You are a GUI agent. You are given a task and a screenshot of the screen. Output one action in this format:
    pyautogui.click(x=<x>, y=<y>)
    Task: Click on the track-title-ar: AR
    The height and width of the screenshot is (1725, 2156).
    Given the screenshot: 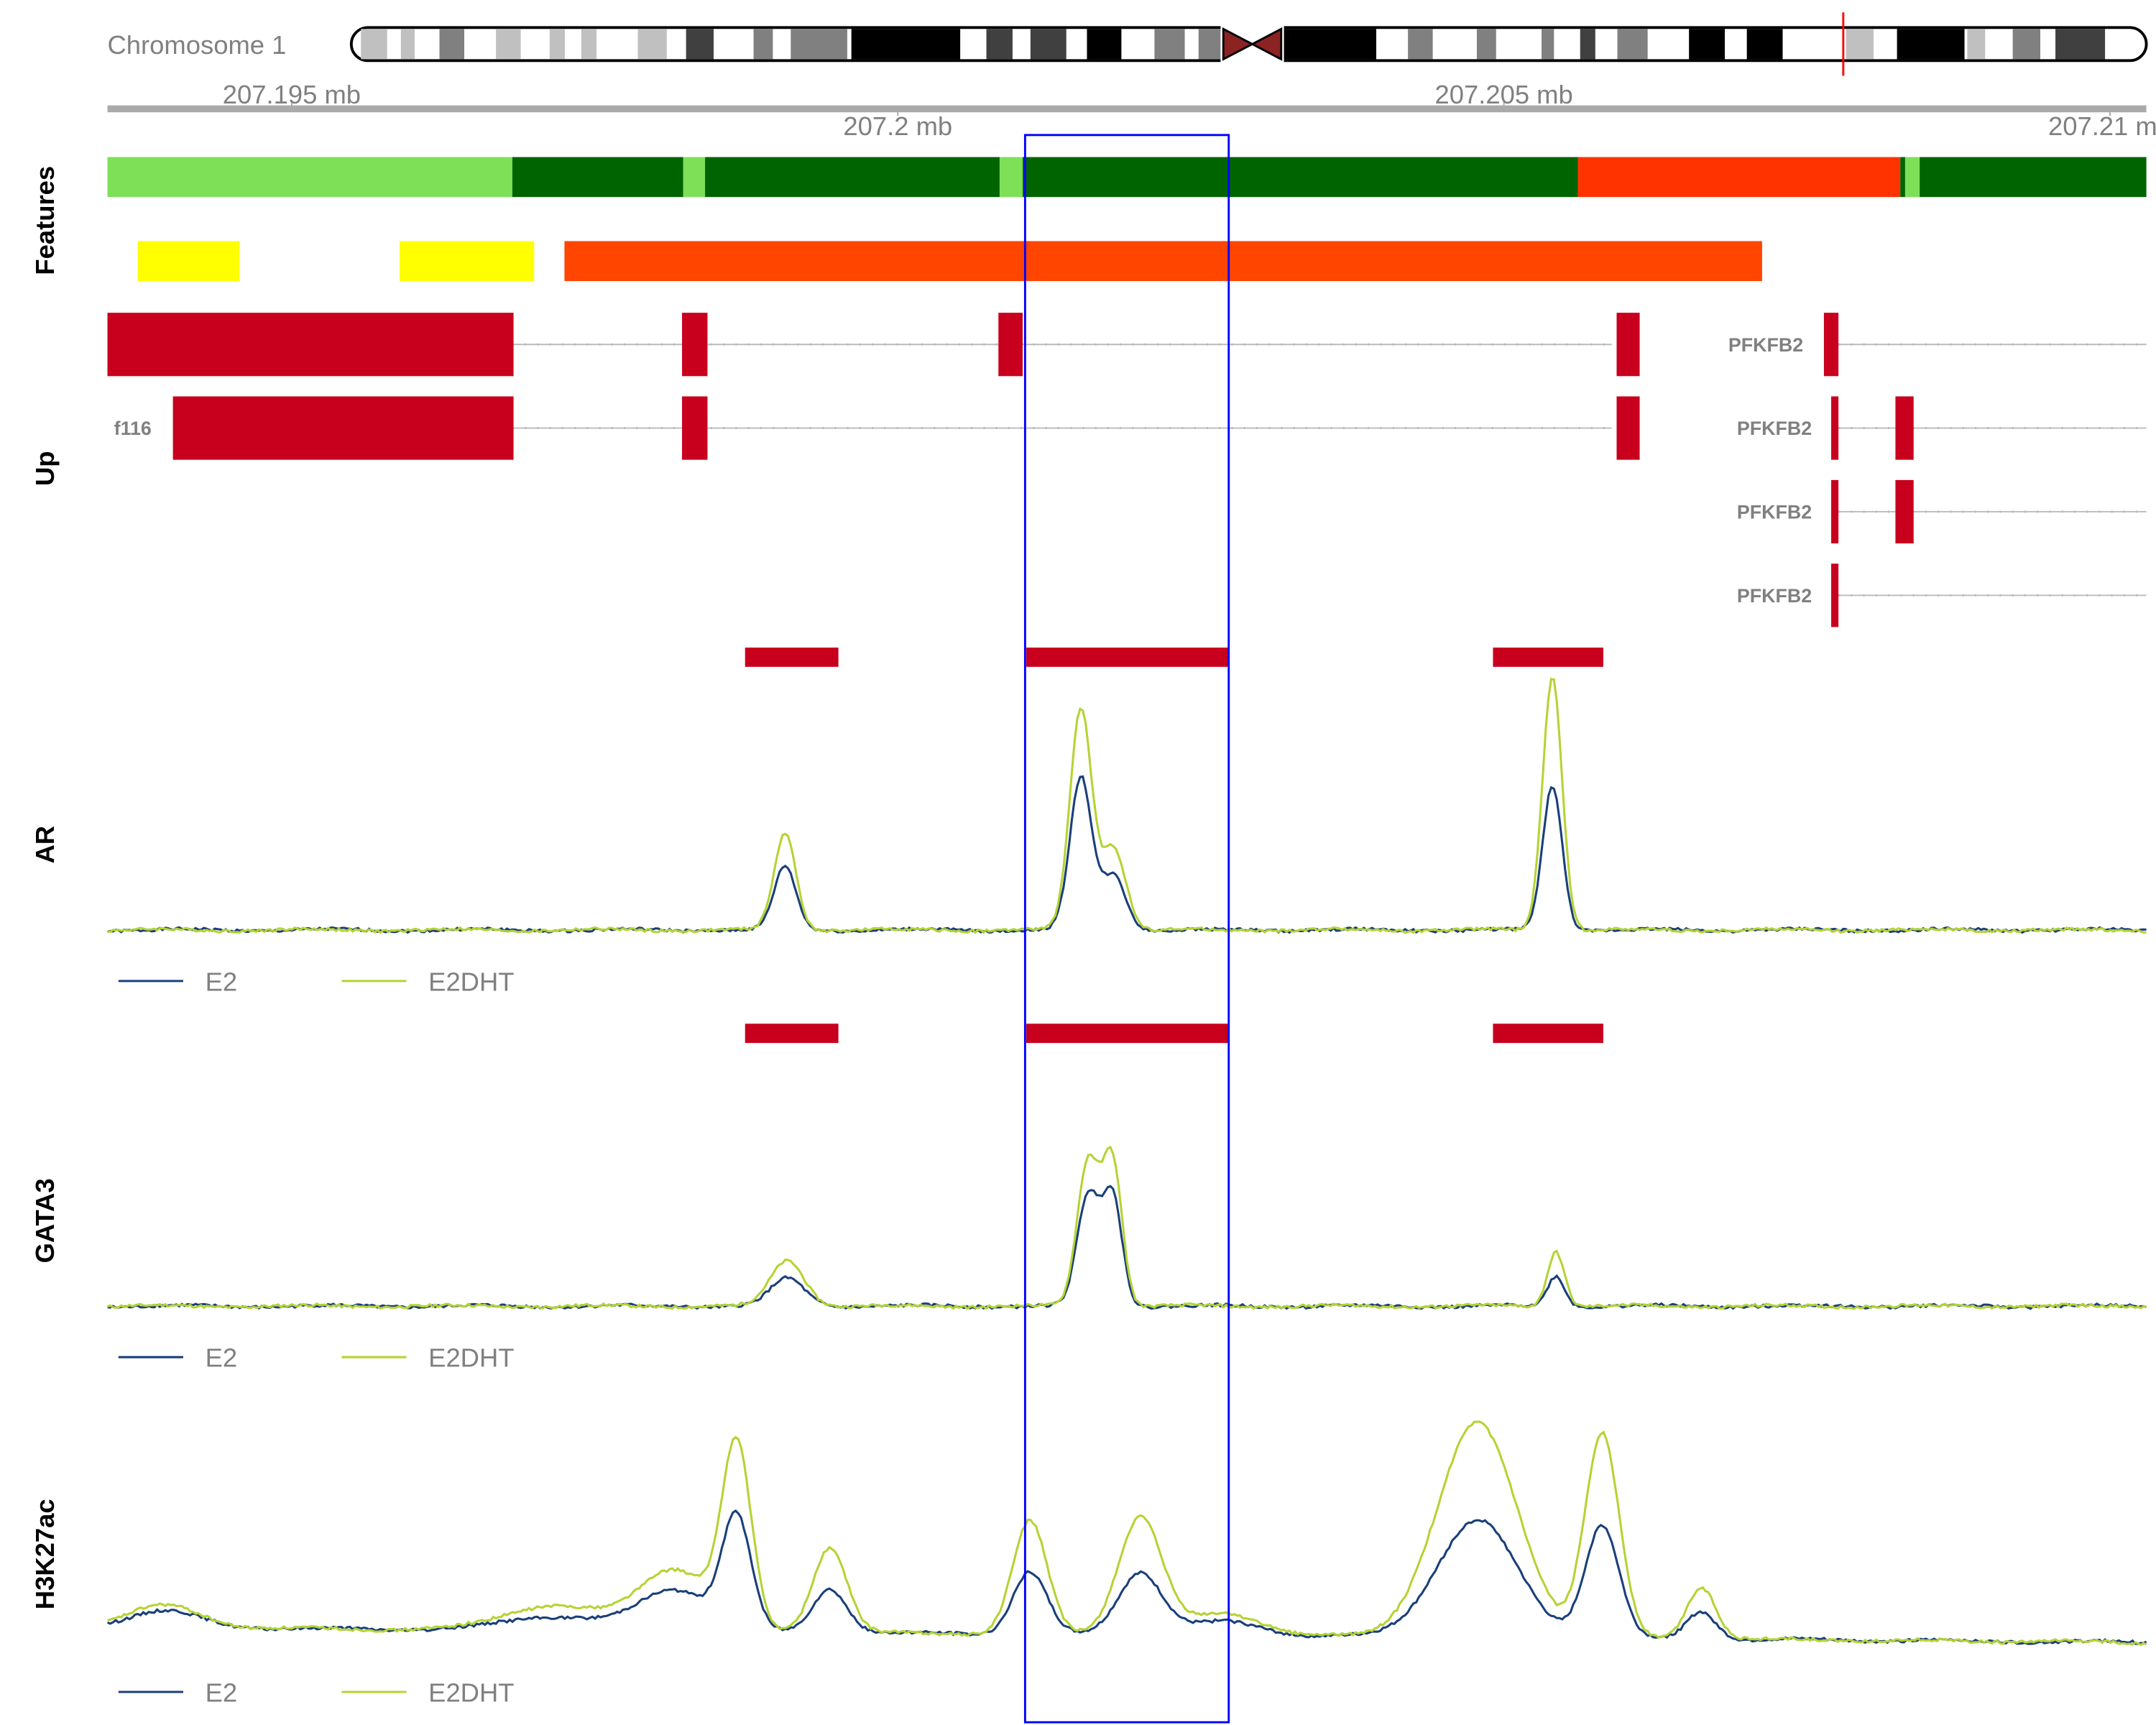 What is the action you would take?
    pyautogui.click(x=45, y=845)
    